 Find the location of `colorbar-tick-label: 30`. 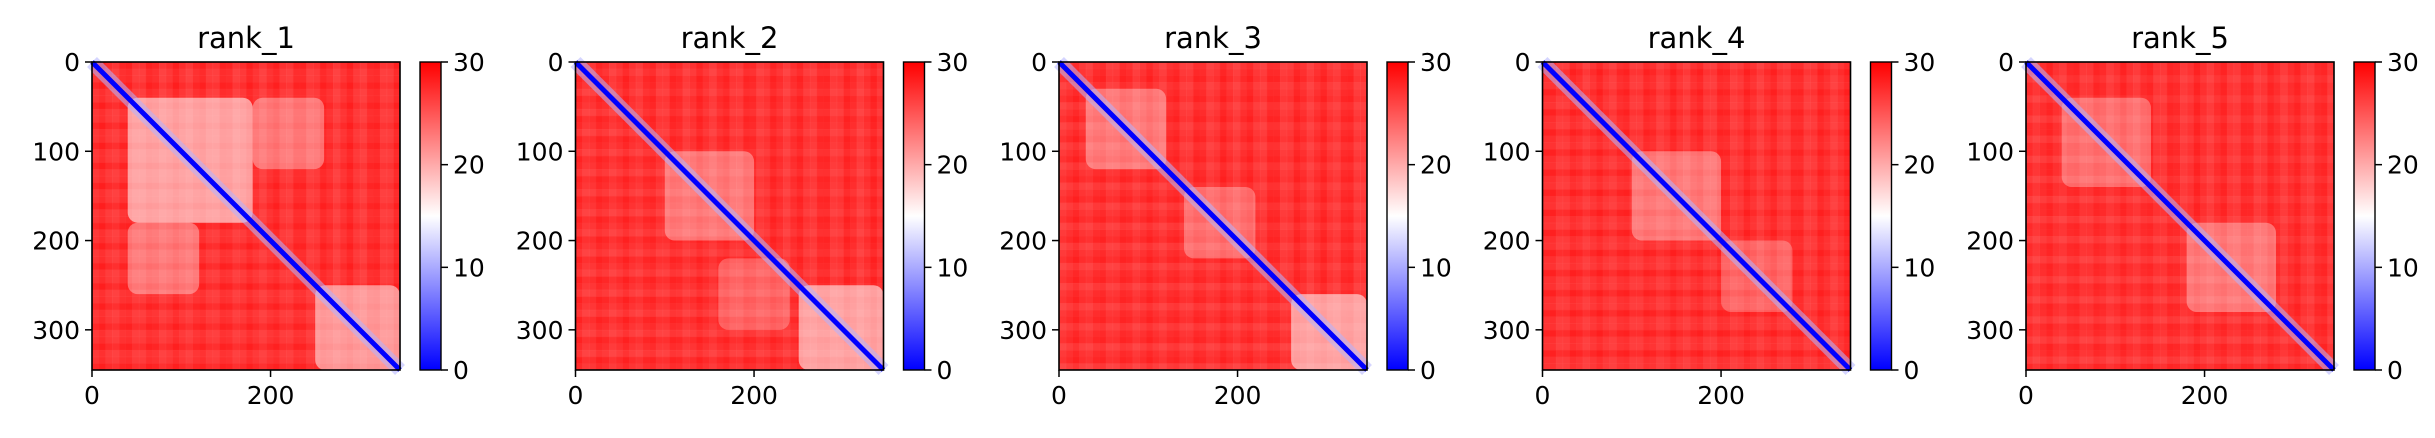

colorbar-tick-label: 30 is located at coordinates (469, 62).